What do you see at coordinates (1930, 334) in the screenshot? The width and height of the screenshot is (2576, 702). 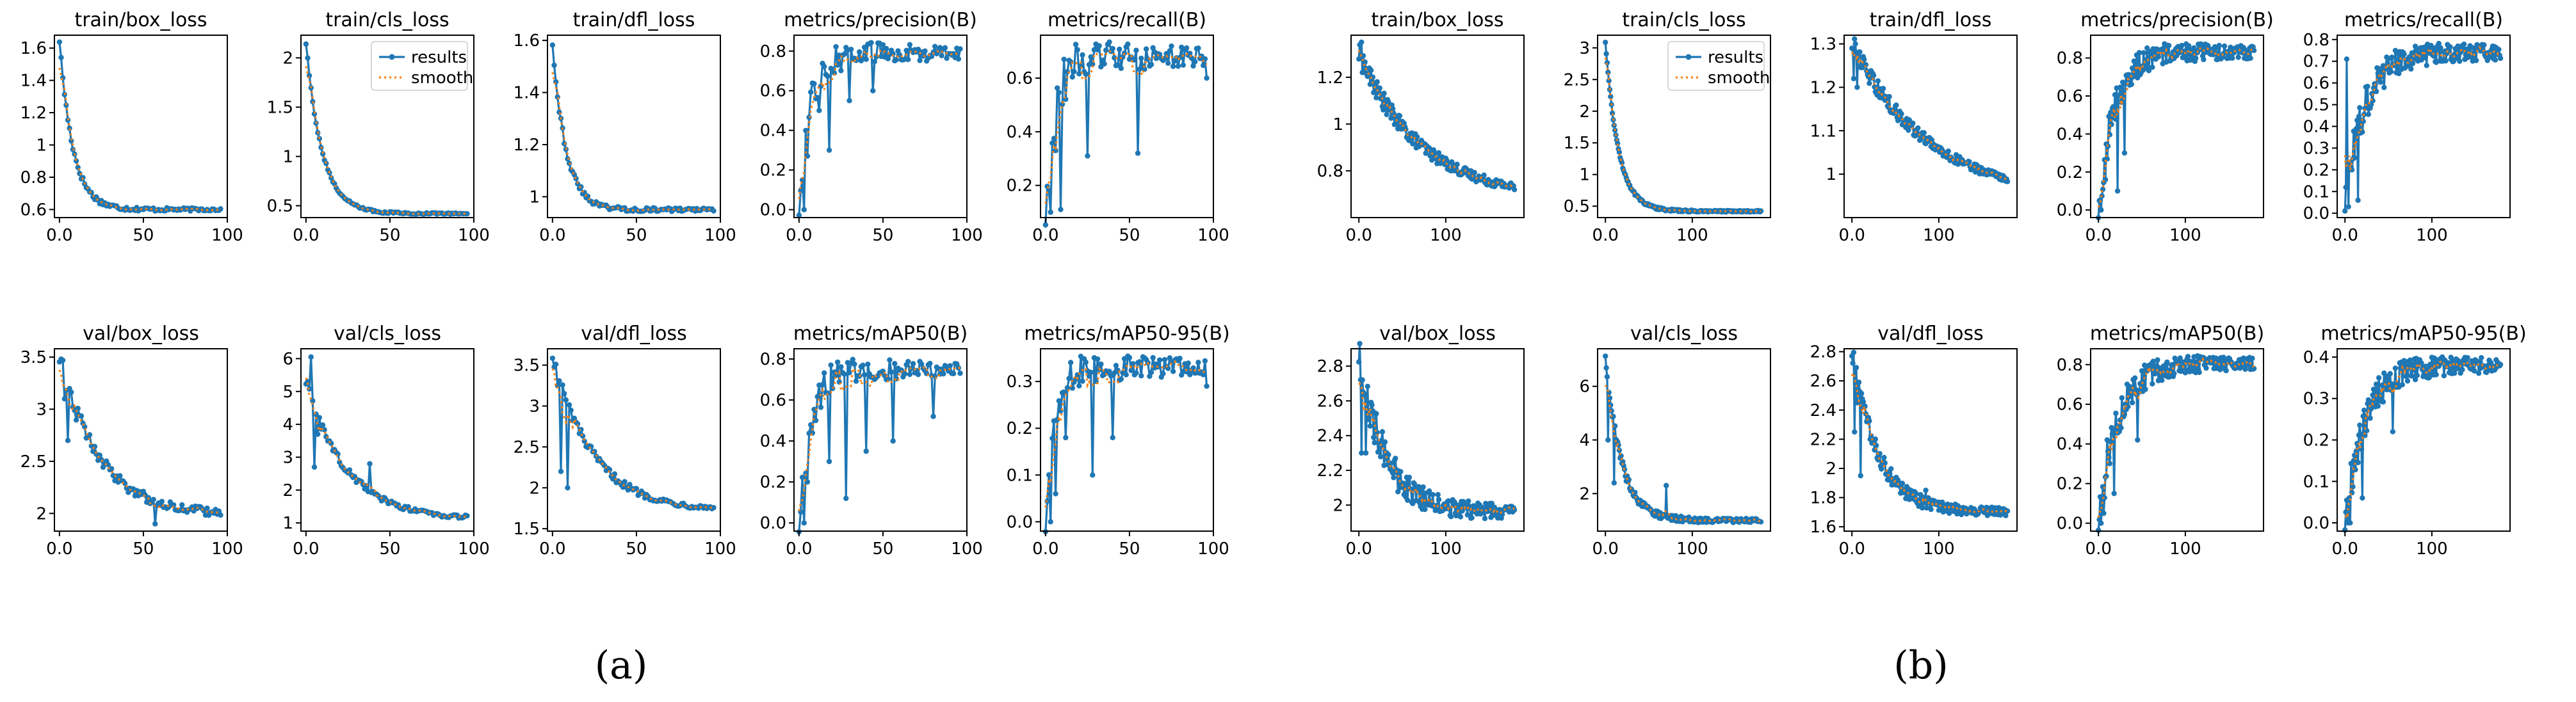 I see `subplot-title: val/dfl_loss` at bounding box center [1930, 334].